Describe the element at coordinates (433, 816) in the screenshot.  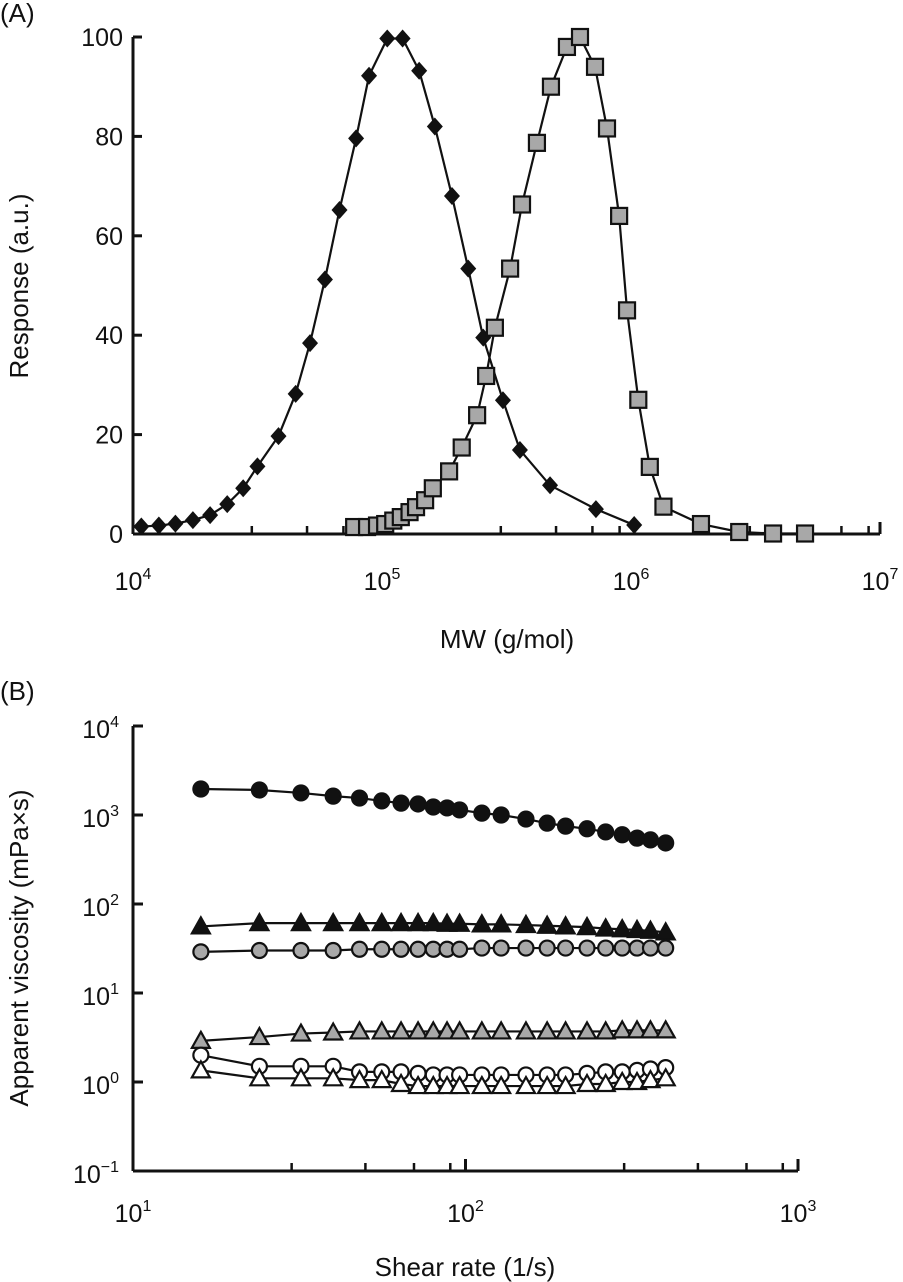
I see `series-1-line` at that location.